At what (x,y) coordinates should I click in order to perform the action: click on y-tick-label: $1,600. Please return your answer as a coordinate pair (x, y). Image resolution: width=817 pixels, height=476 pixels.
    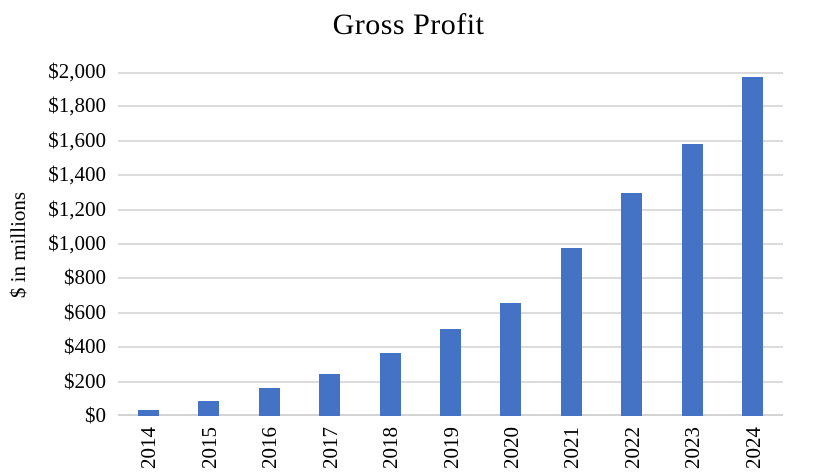
    Looking at the image, I should click on (77, 139).